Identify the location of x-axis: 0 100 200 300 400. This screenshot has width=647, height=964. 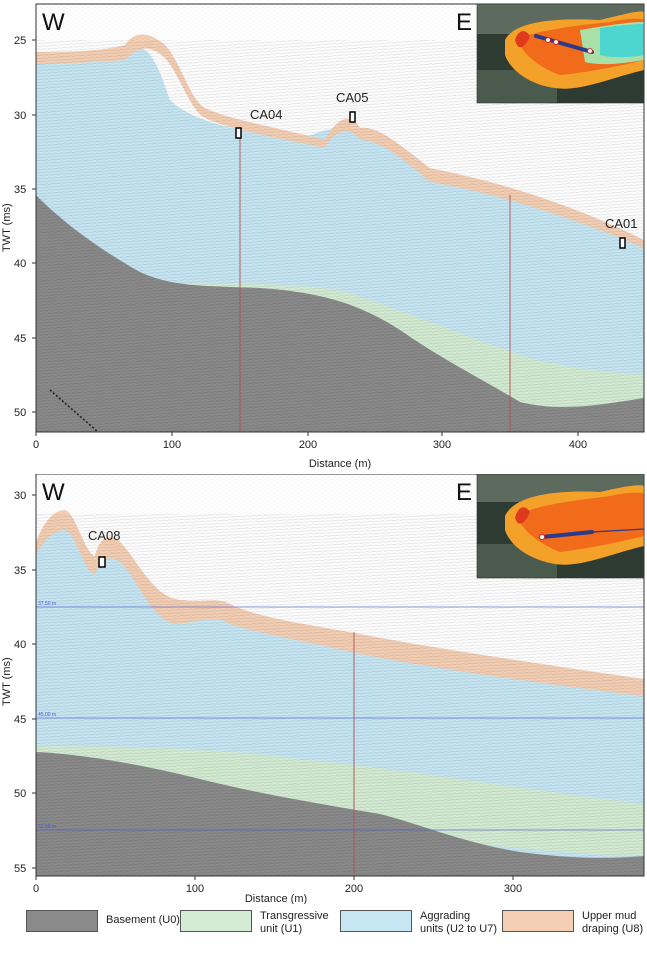
(310, 441).